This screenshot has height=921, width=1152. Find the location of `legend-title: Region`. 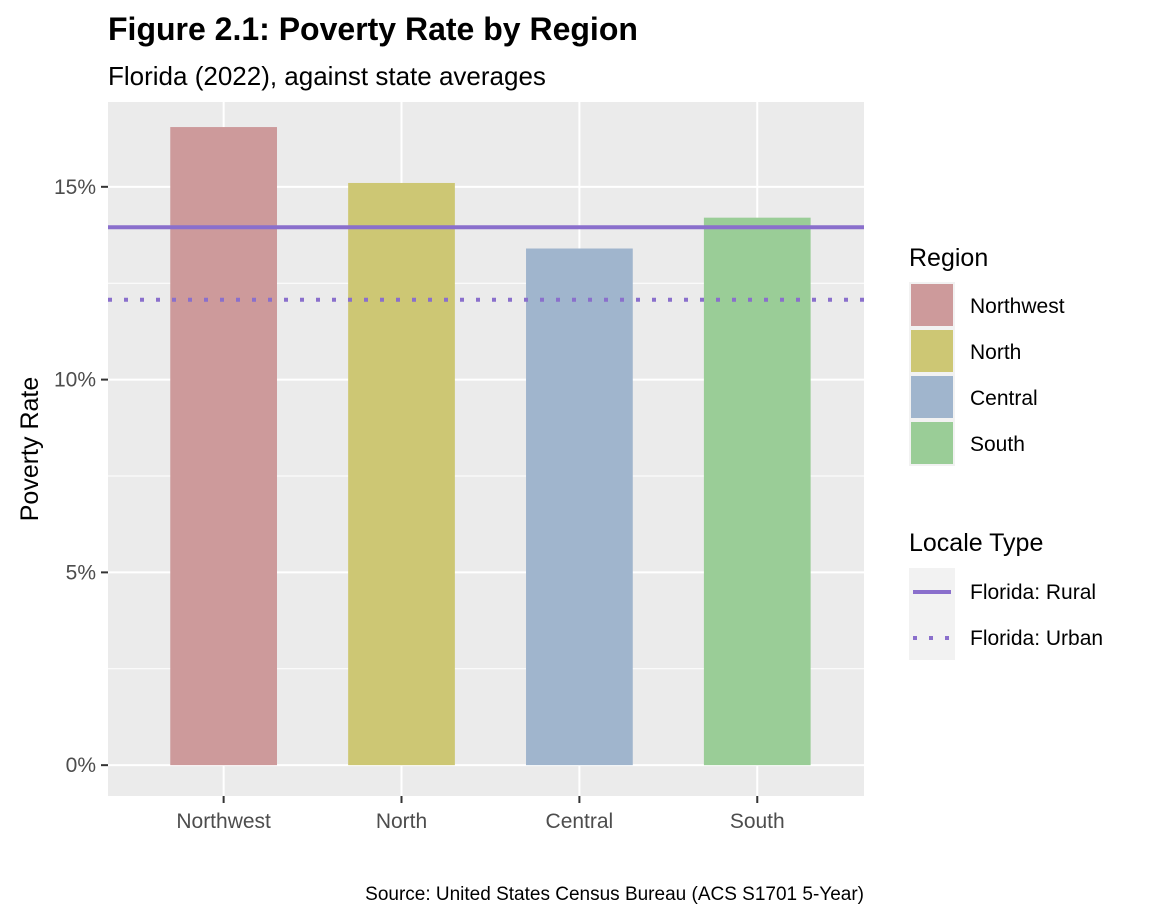

legend-title: Region is located at coordinates (948, 258).